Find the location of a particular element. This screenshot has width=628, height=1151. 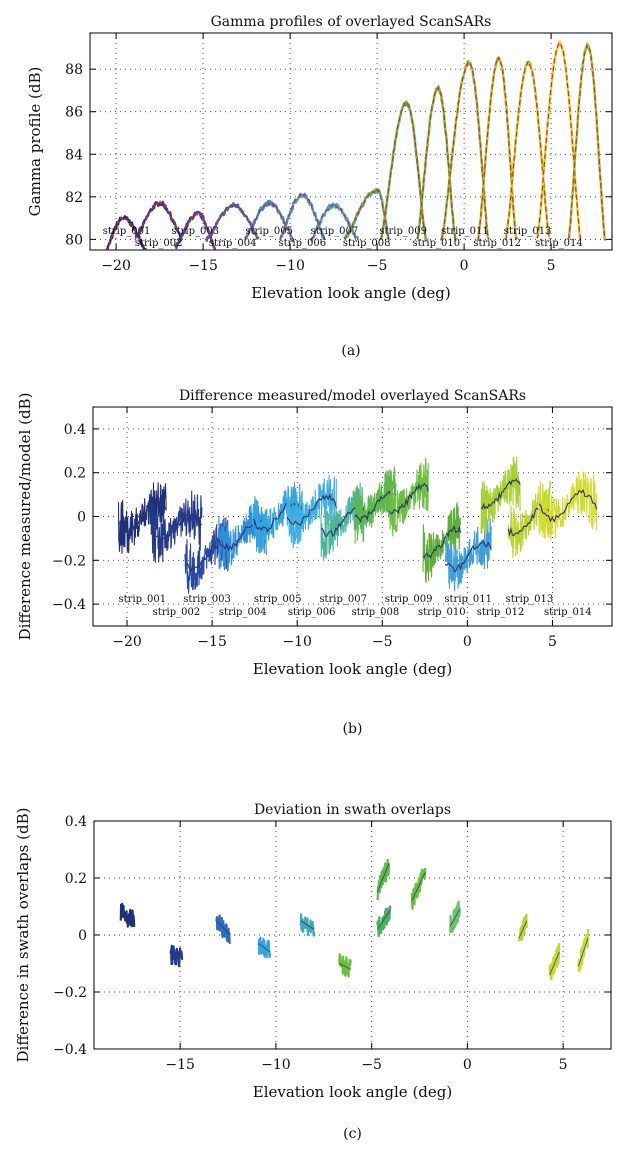

gamma-data-layer is located at coordinates (356, 145).